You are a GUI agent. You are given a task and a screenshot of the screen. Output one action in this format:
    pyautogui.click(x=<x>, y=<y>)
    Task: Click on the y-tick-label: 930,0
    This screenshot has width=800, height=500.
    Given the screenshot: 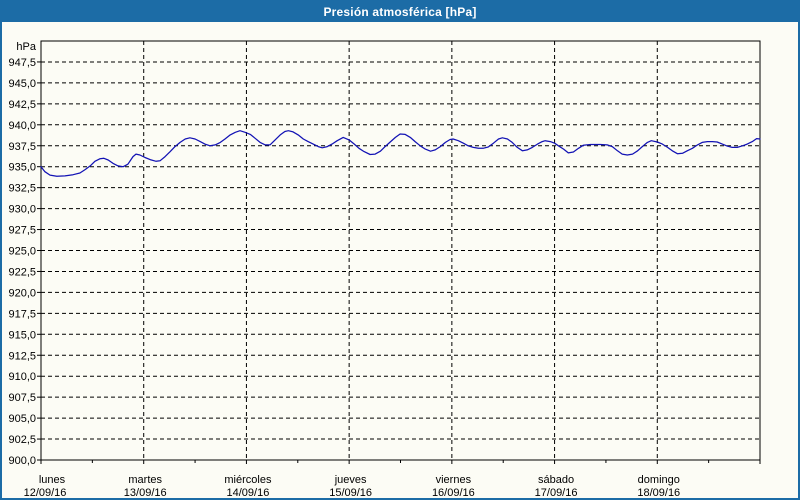 What is the action you would take?
    pyautogui.click(x=22, y=210)
    